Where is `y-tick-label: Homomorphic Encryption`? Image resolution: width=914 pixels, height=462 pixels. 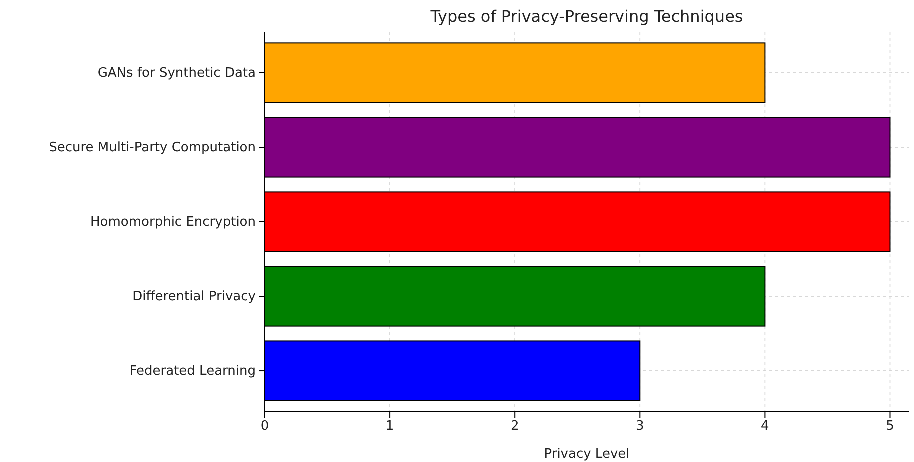 y-tick-label: Homomorphic Encryption is located at coordinates (173, 222).